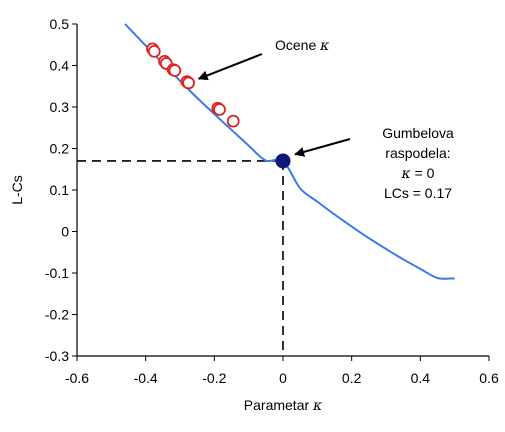 This screenshot has height=432, width=505. I want to click on annotation-gumbel: Gumbelova, so click(418, 133).